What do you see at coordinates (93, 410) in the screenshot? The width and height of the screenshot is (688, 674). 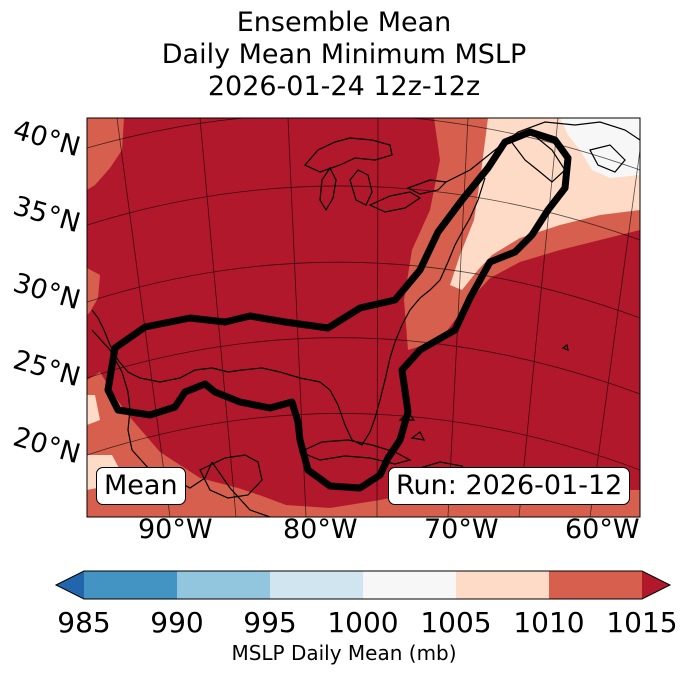 I see `field-1005-sw` at bounding box center [93, 410].